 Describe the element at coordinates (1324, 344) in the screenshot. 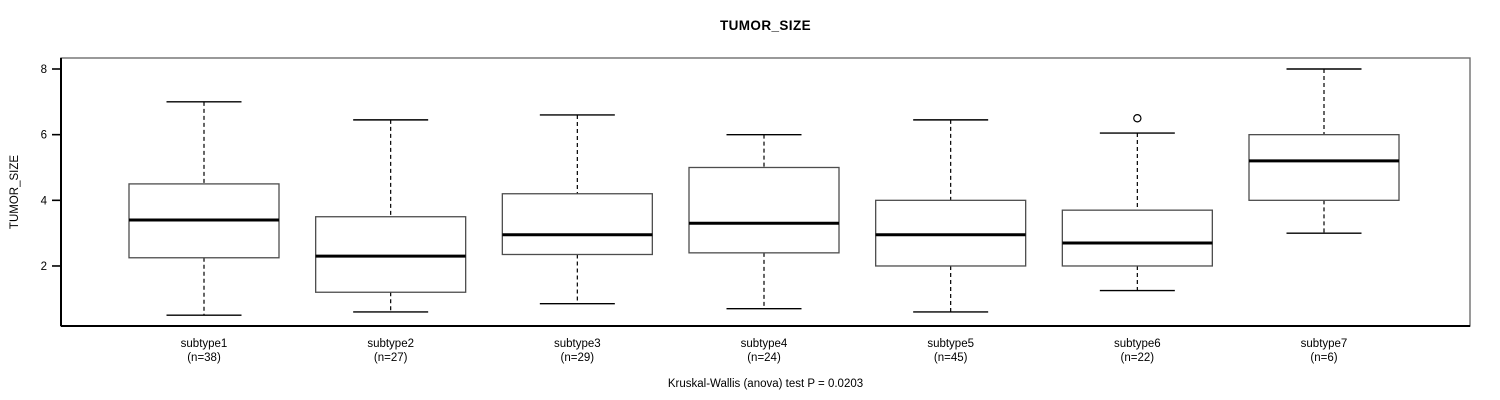

I see `x-category-label: subtype7` at that location.